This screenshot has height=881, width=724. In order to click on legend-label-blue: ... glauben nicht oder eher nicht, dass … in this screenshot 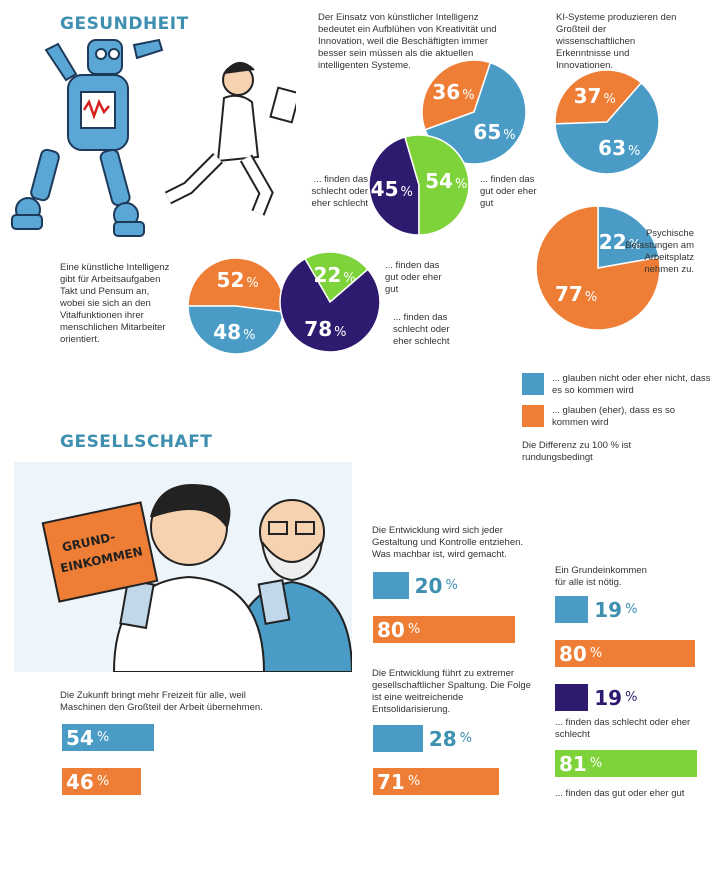, I will do `click(631, 384)`.